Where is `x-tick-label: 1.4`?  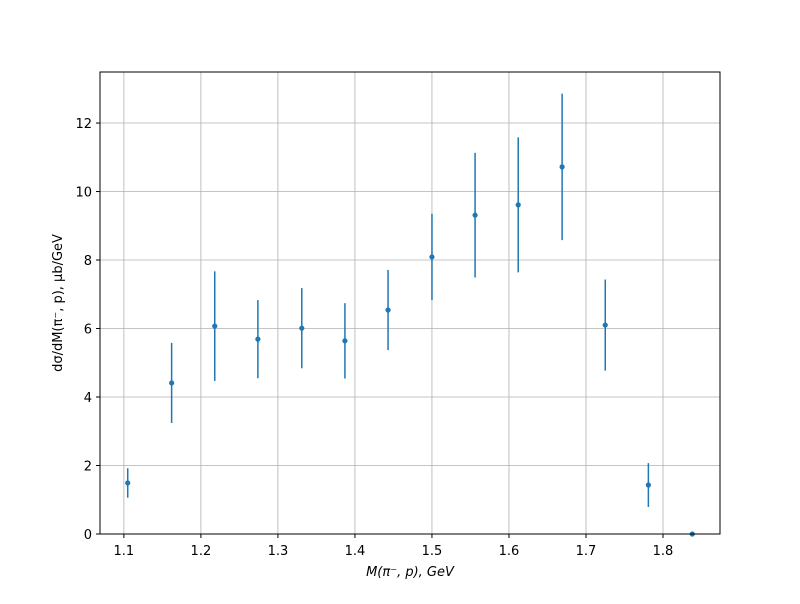 x-tick-label: 1.4 is located at coordinates (355, 551).